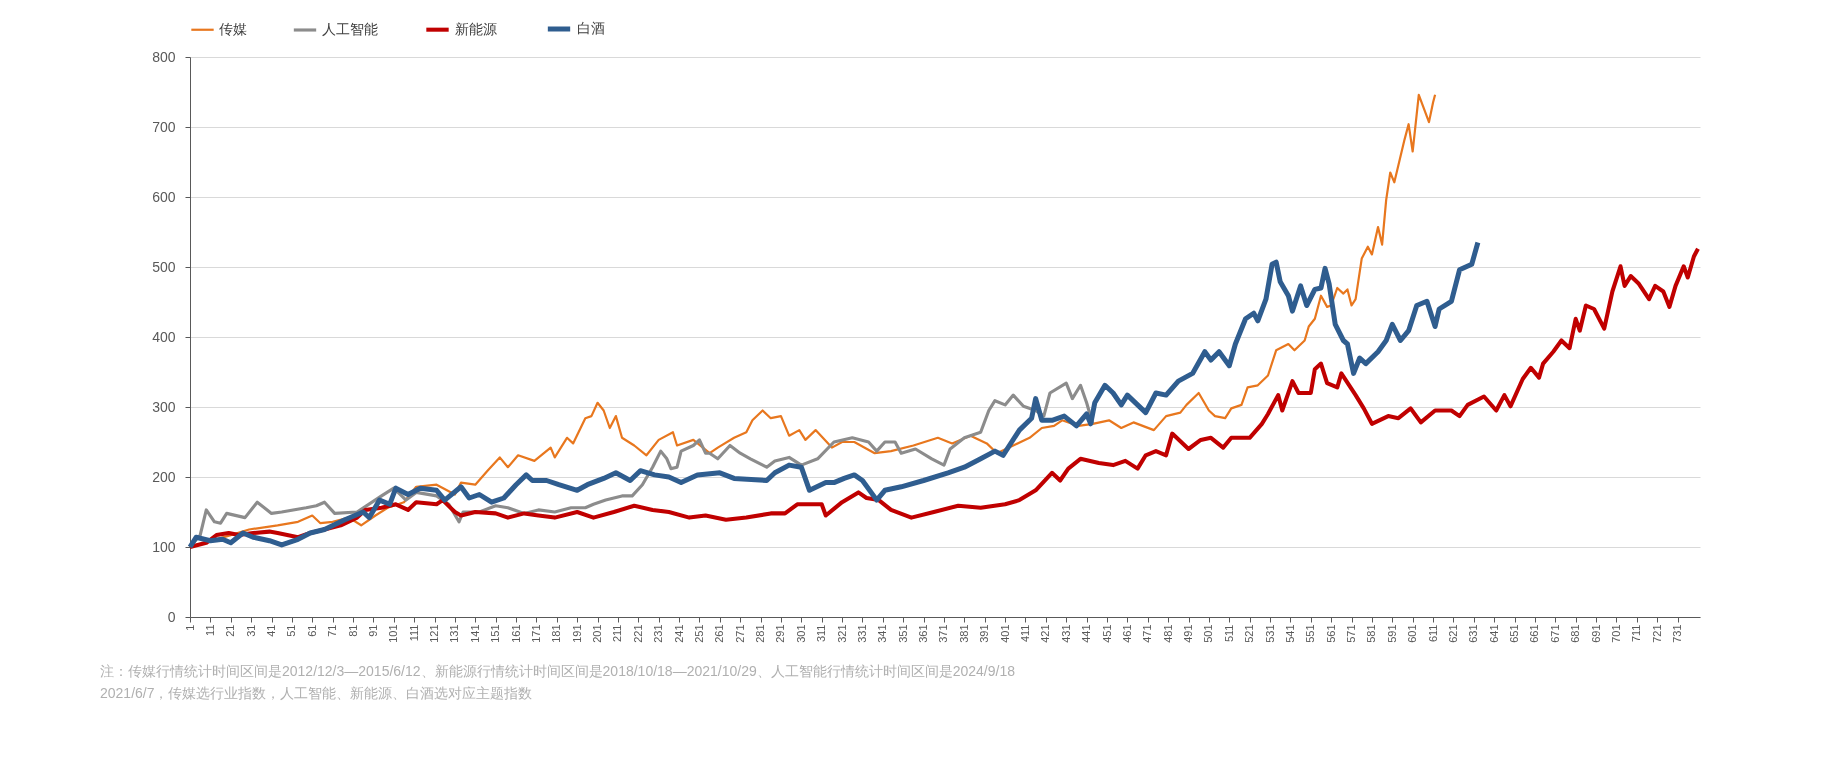 This screenshot has height=772, width=1822. What do you see at coordinates (576, 633) in the screenshot?
I see `x-tick-label: 191` at bounding box center [576, 633].